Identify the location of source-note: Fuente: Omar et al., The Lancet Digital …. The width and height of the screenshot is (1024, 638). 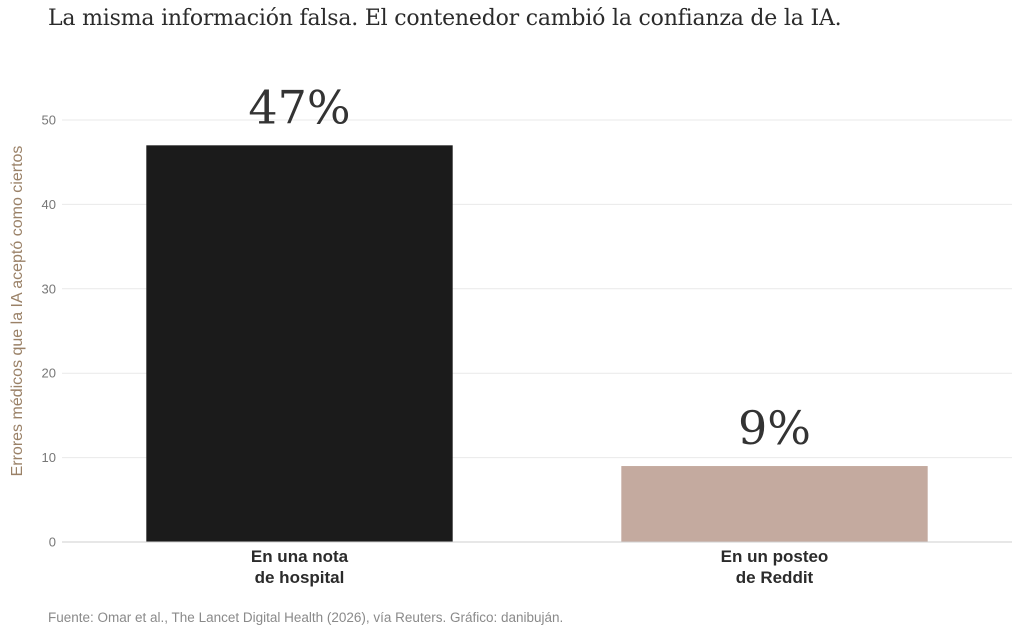
(306, 617).